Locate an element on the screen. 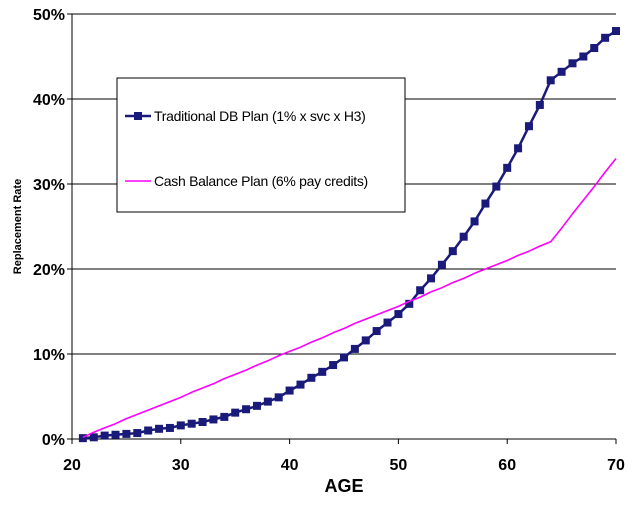 This screenshot has width=633, height=528. y-tick-label-0: 0% is located at coordinates (53, 440).